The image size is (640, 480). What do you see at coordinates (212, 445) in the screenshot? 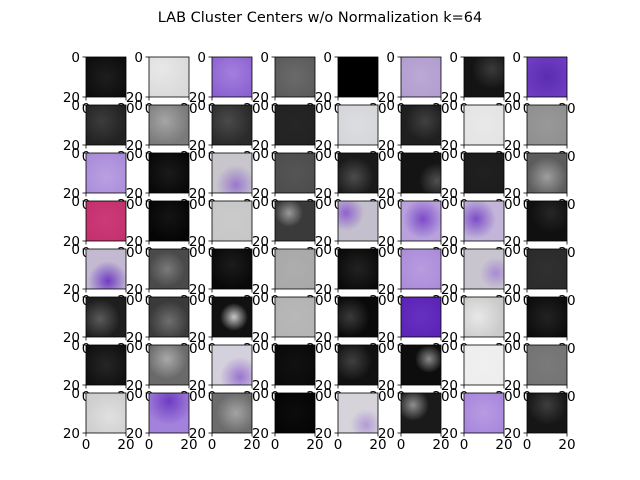
I see `x-tick-label: 0` at bounding box center [212, 445].